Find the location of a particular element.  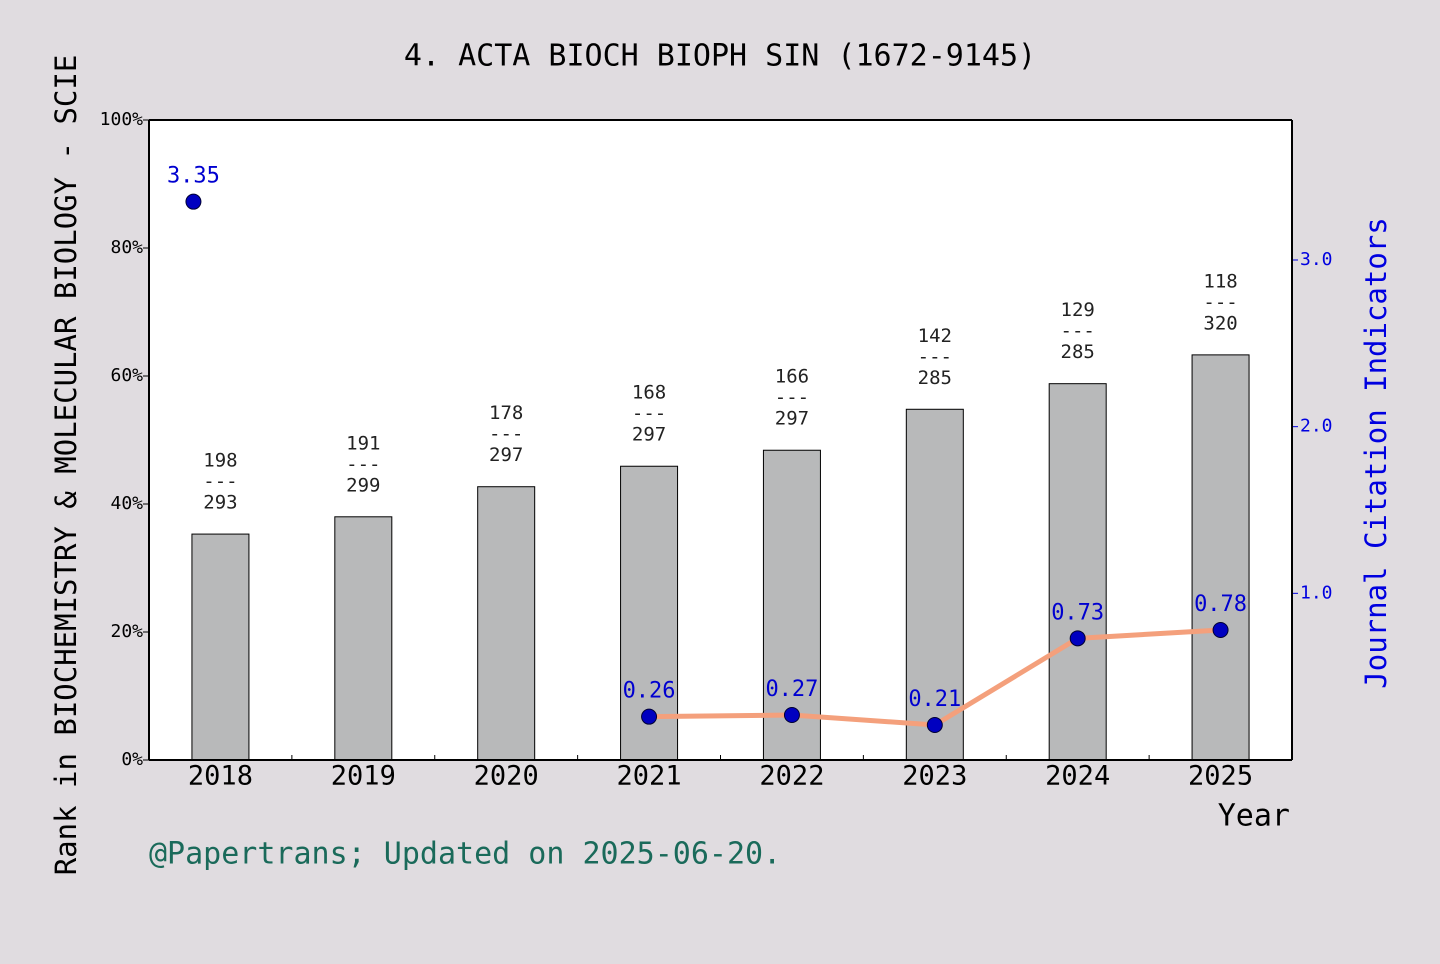

total-label: 293 is located at coordinates (220, 503).